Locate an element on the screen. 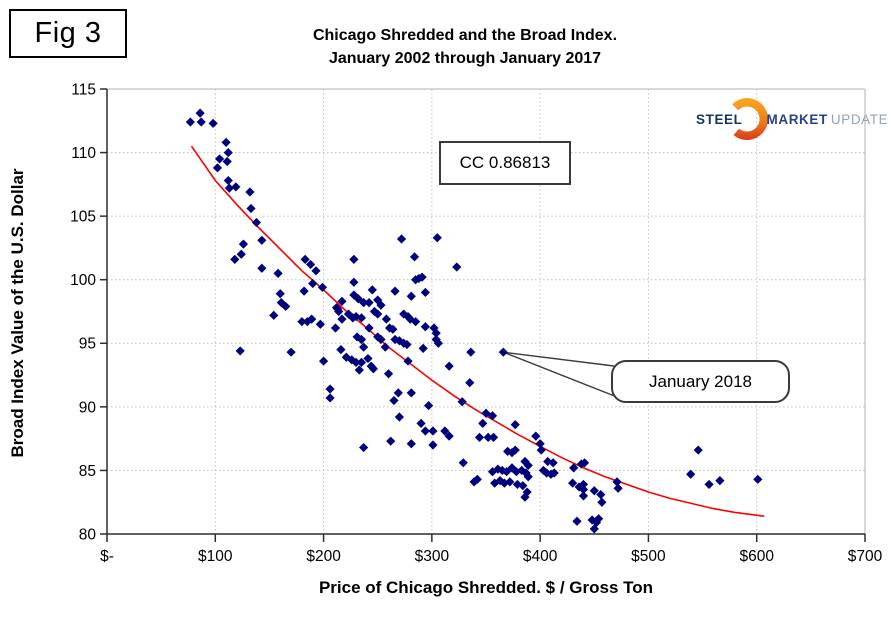 The image size is (893, 622). y-tick-label: 95 is located at coordinates (87, 344).